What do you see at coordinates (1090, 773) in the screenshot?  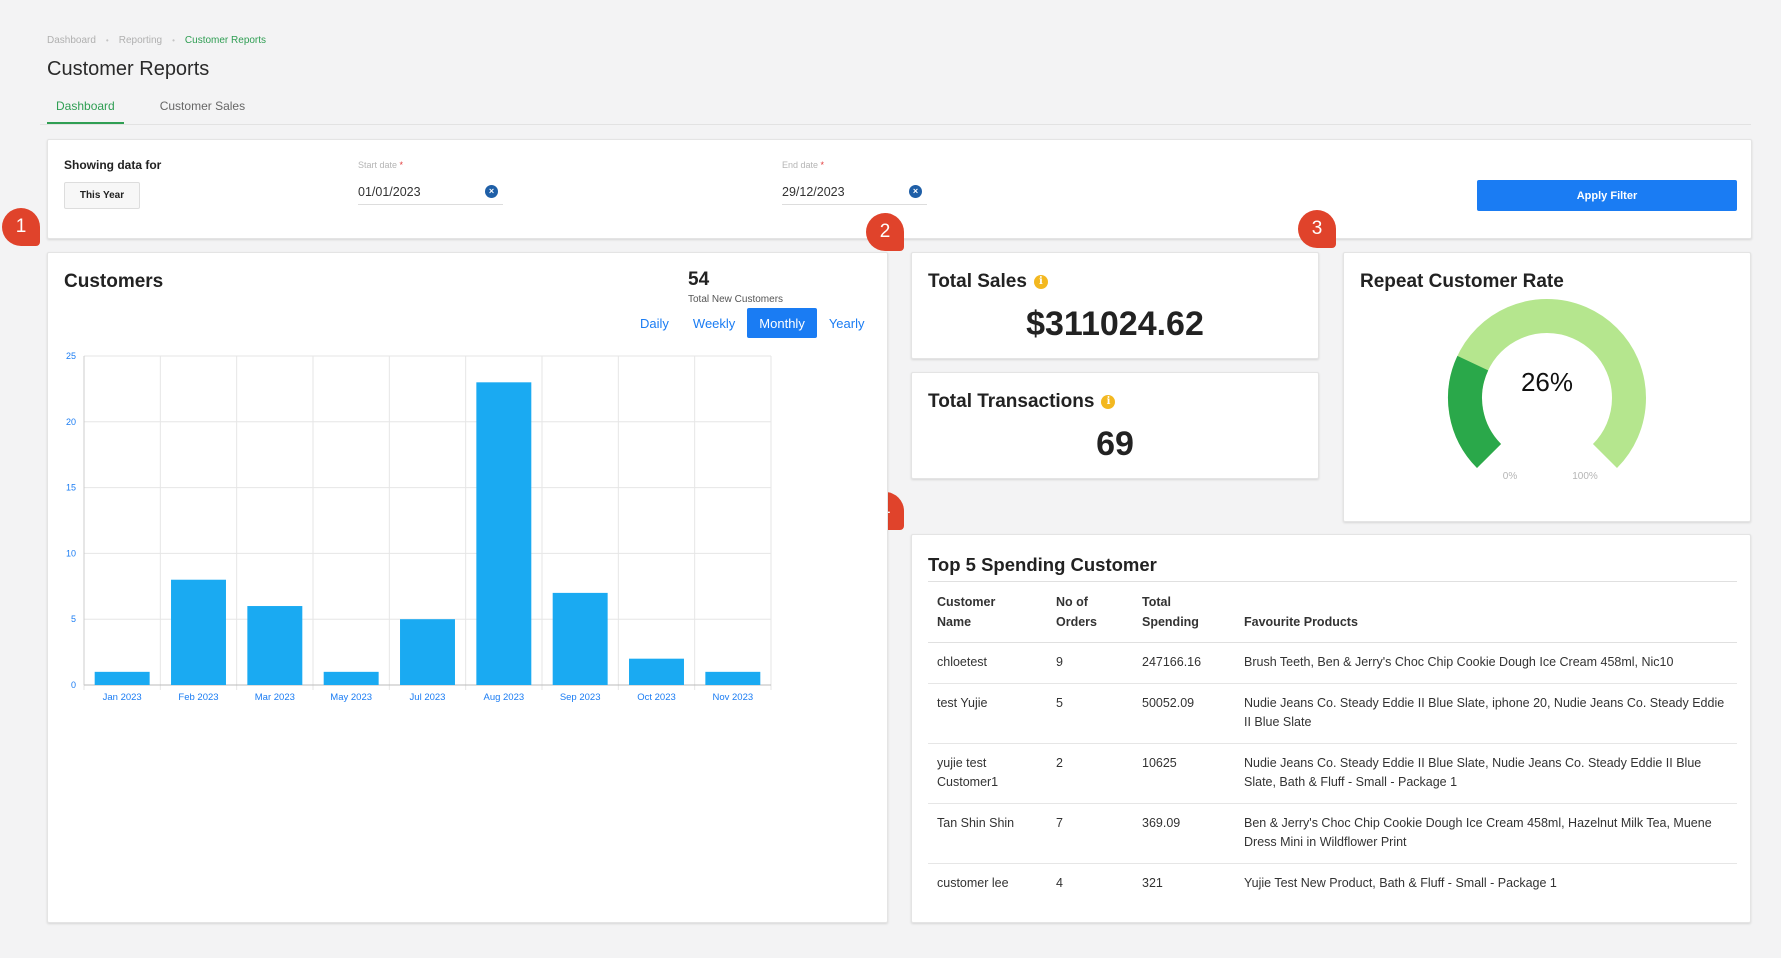 I see `orders-cell: 2` at bounding box center [1090, 773].